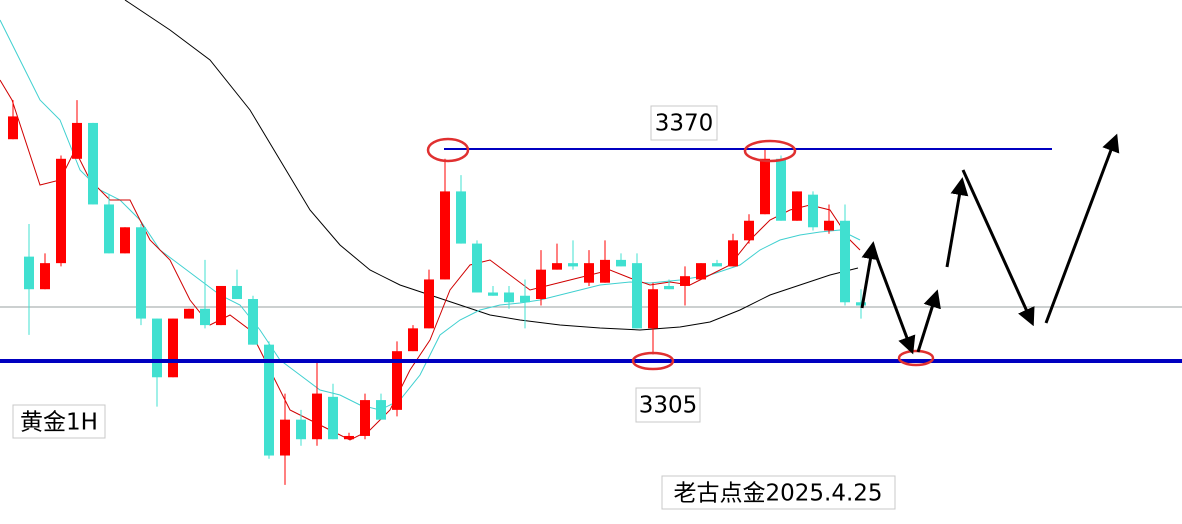  I want to click on chart-label: 黄金1H, so click(59, 423).